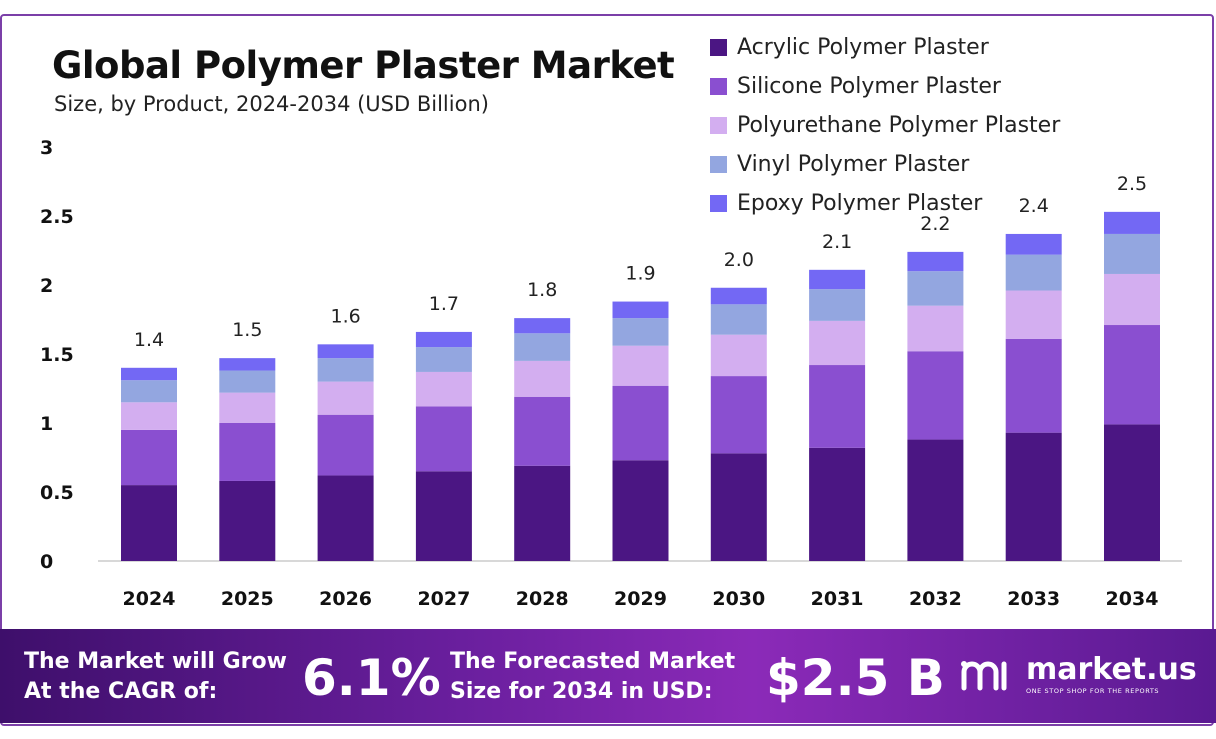 The image size is (1216, 739). I want to click on legend-item-vinyl: Vinyl Polymer Plaster, so click(885, 164).